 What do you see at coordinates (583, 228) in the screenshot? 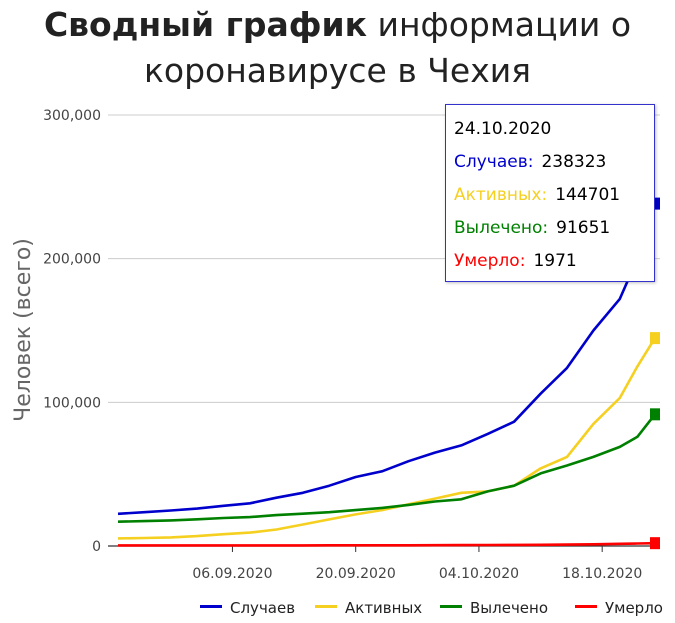
I see `tooltip-value: 91651` at bounding box center [583, 228].